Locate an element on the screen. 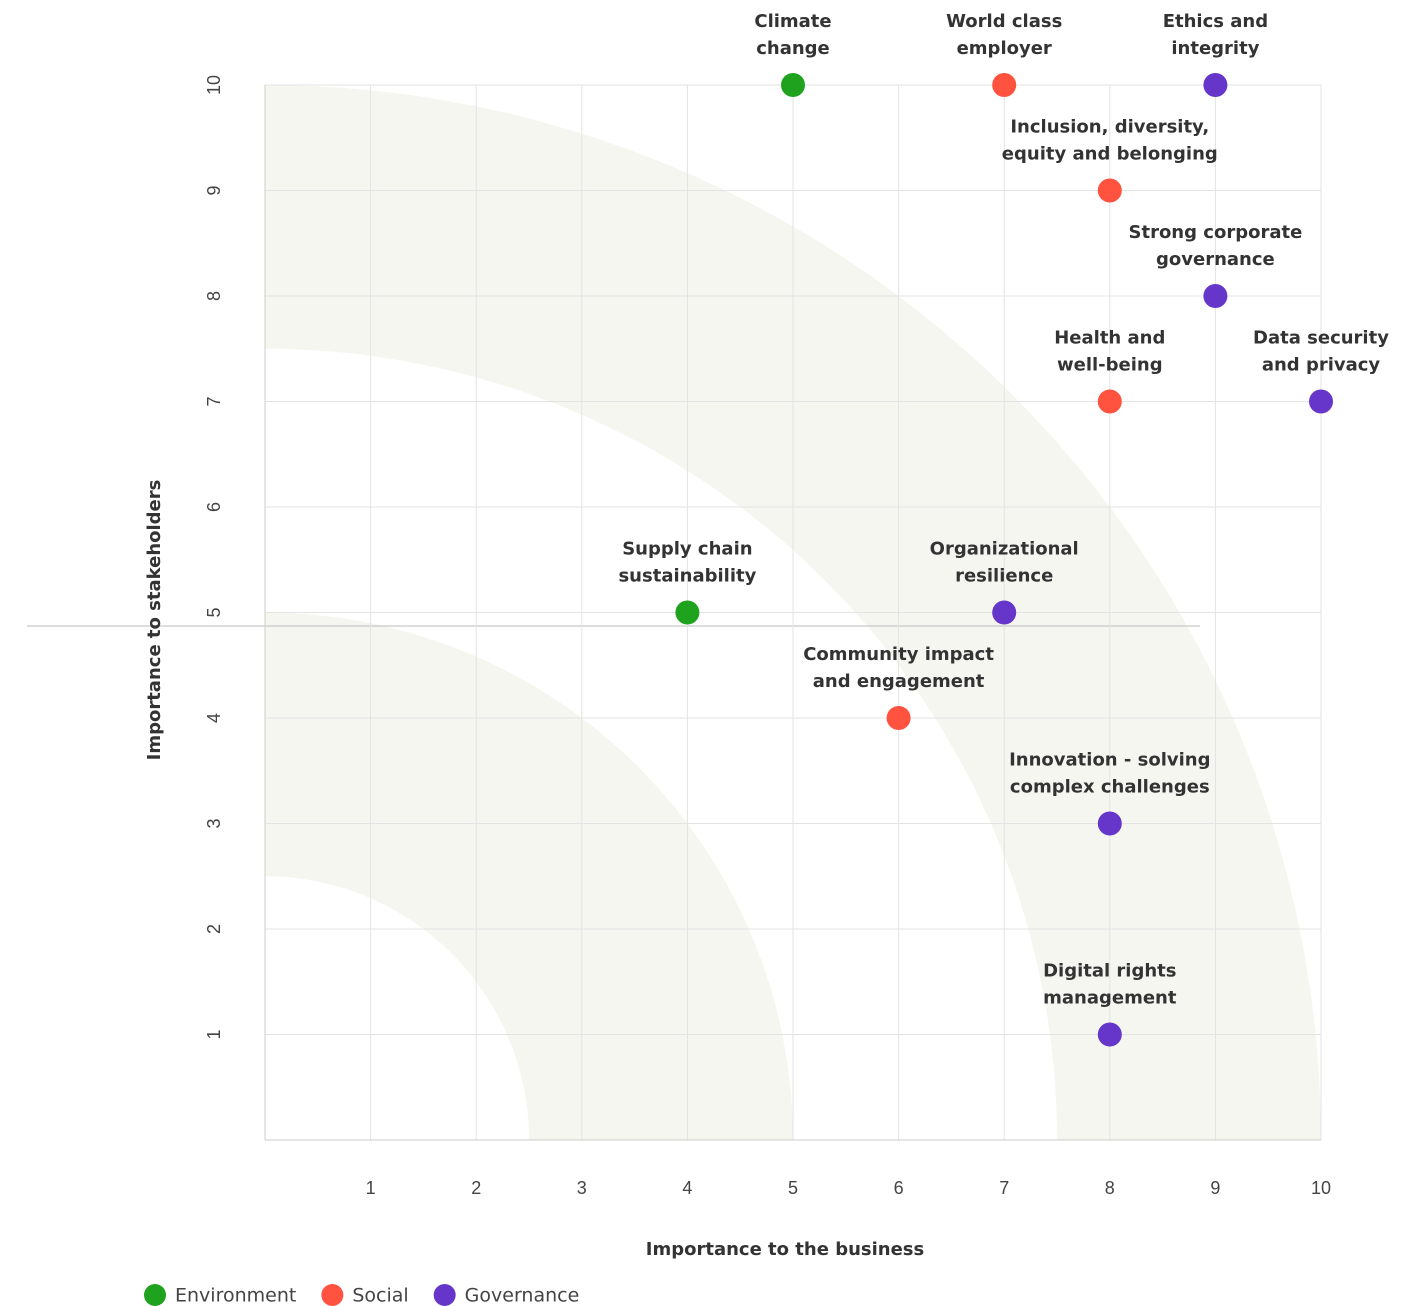  x-axis-title: Importance to the business is located at coordinates (785, 1249).